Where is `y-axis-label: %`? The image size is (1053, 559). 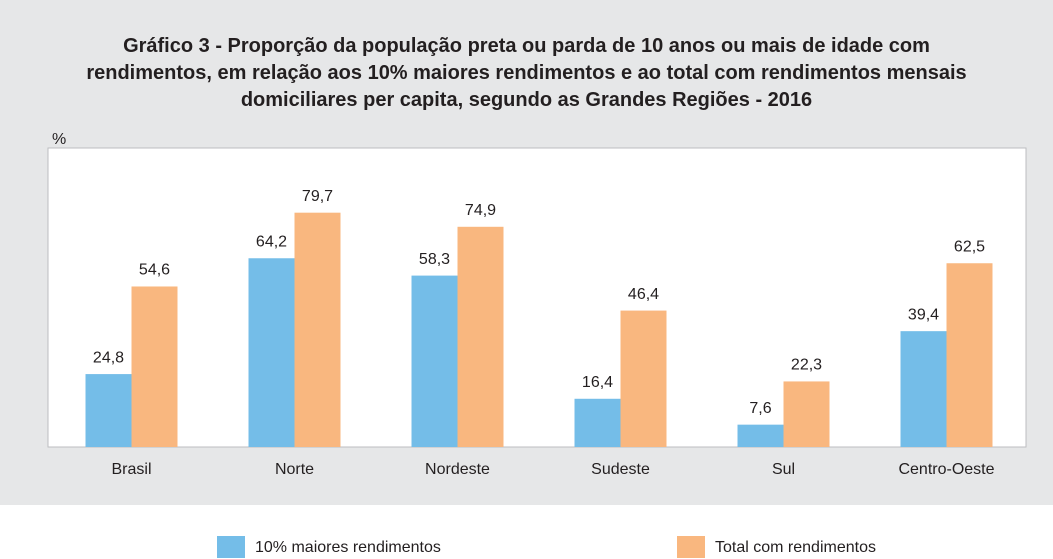 y-axis-label: % is located at coordinates (59, 139).